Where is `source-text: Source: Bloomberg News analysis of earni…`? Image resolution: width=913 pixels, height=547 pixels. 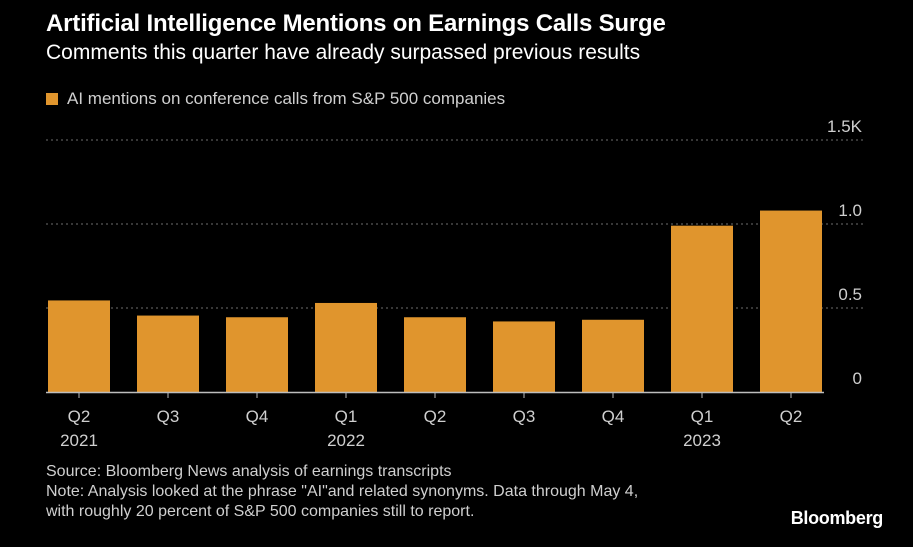 source-text: Source: Bloomberg News analysis of earni… is located at coordinates (249, 471).